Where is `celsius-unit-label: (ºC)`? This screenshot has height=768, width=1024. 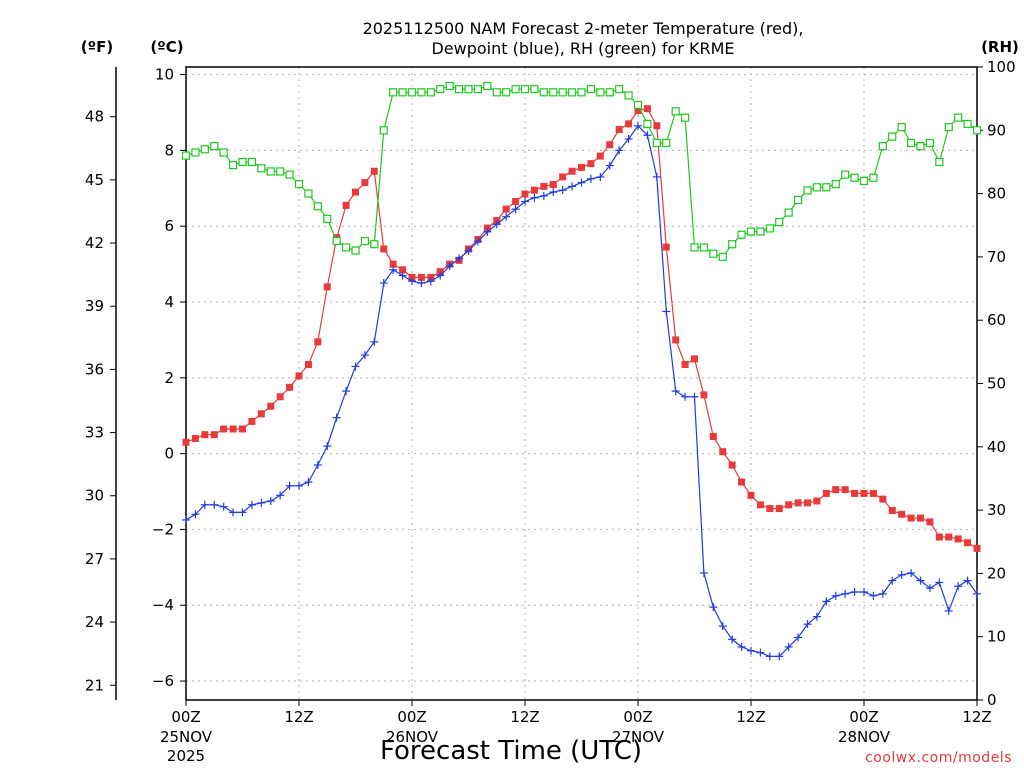 celsius-unit-label: (ºC) is located at coordinates (166, 47).